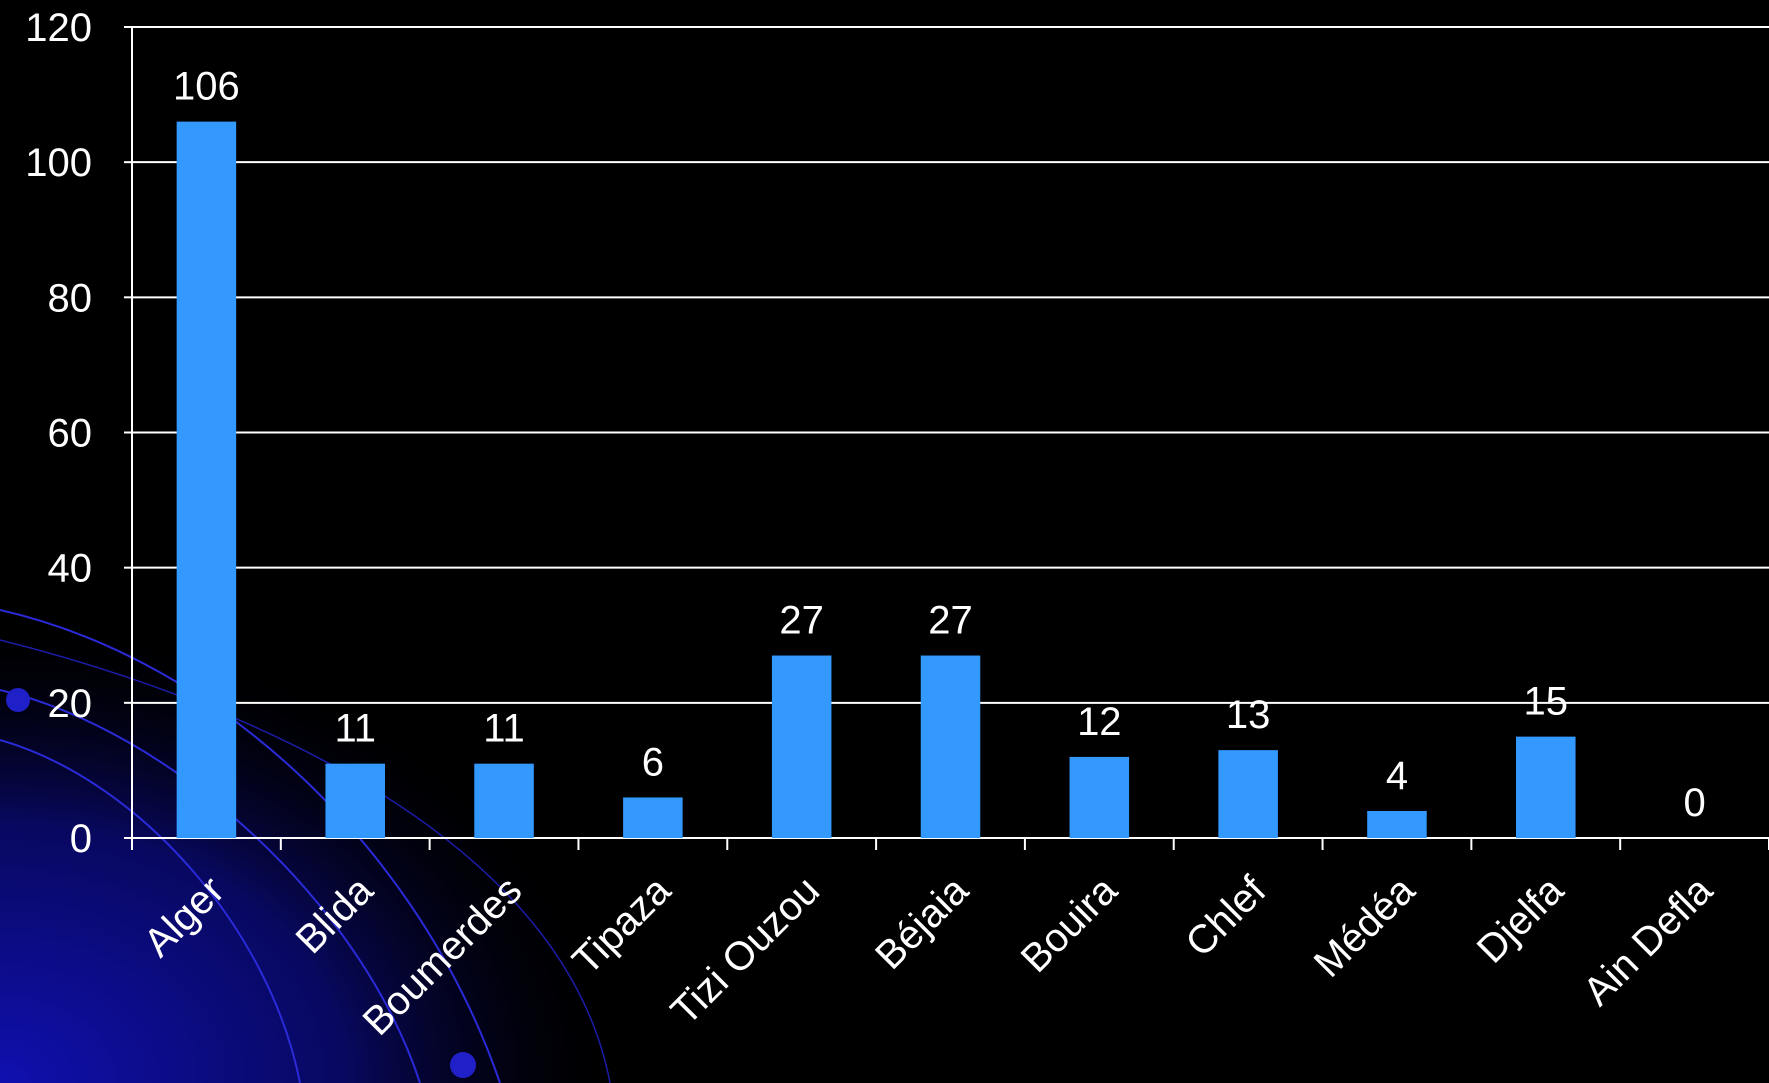 This screenshot has width=1769, height=1083. What do you see at coordinates (1521, 920) in the screenshot?
I see `x-tick-label: Djelfa` at bounding box center [1521, 920].